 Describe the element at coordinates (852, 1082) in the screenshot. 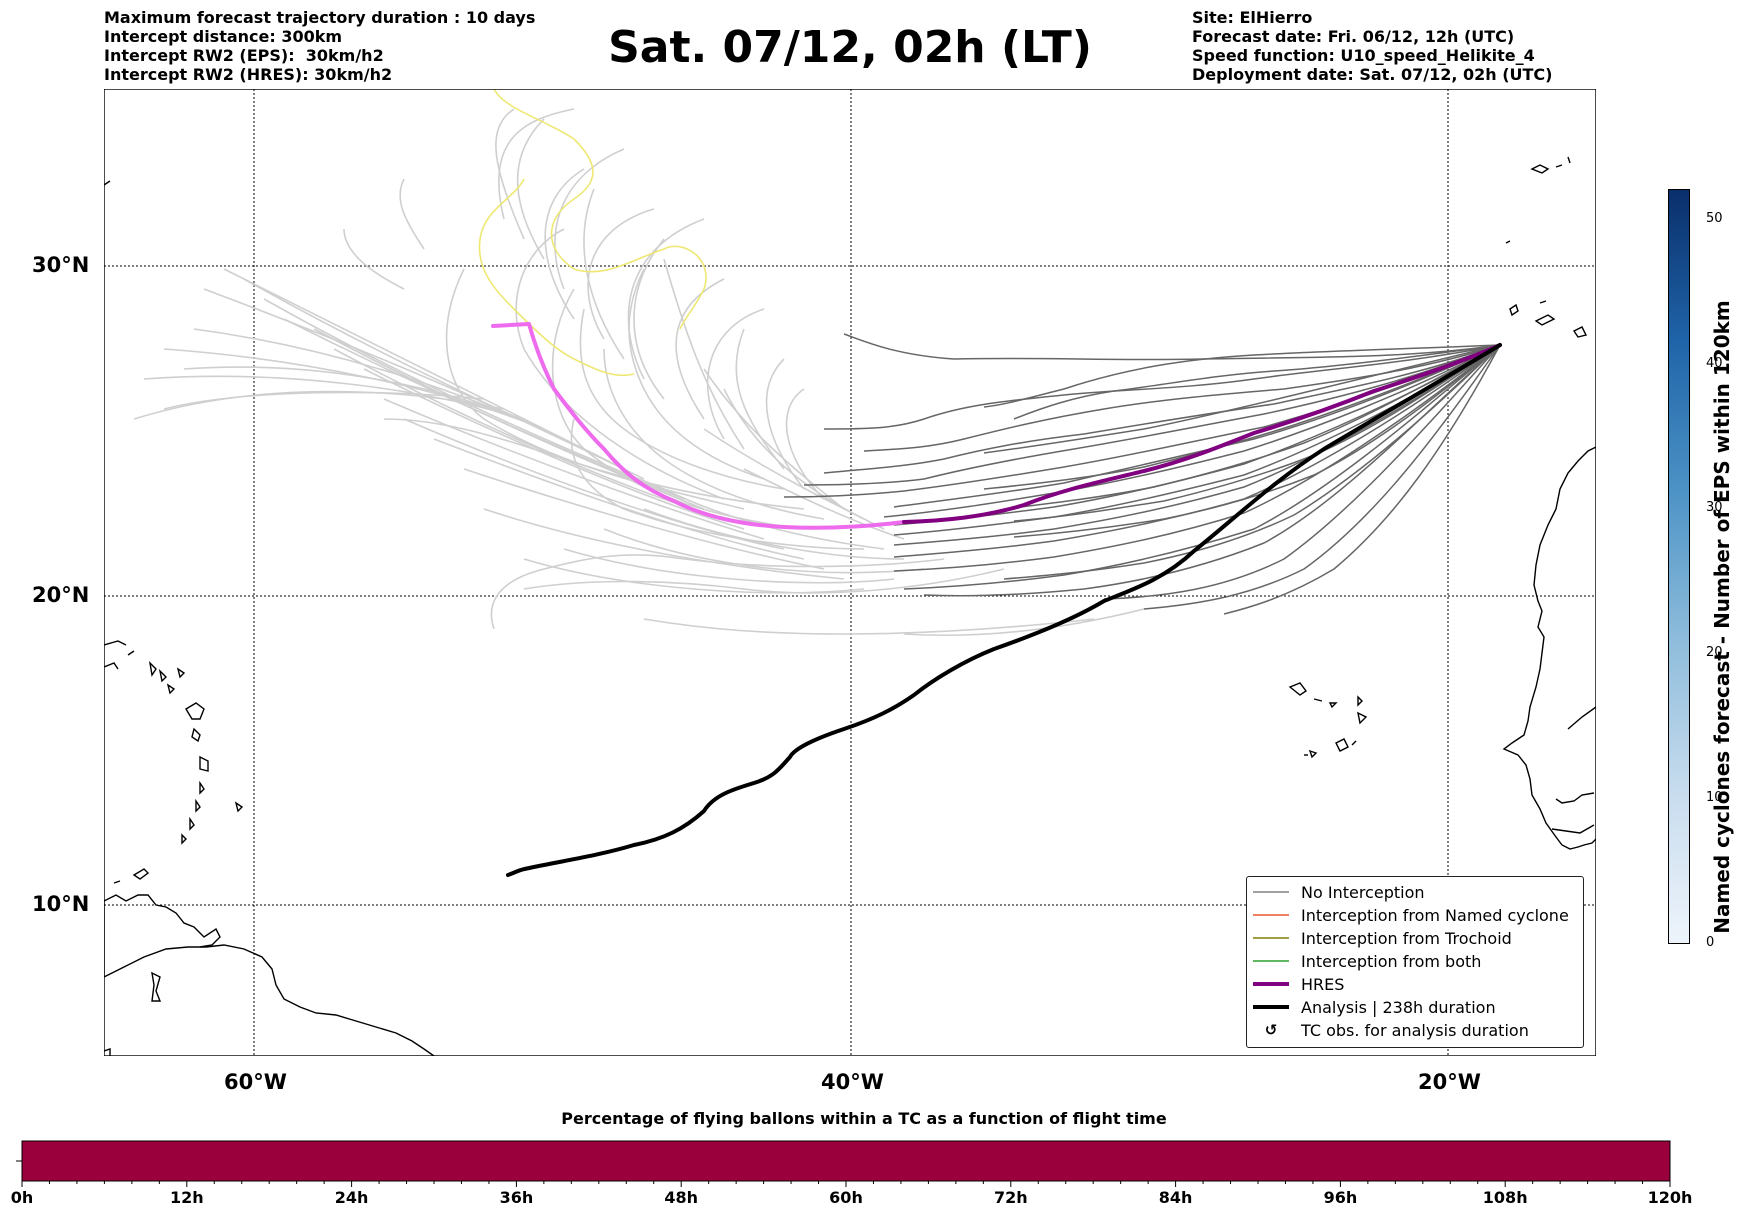

I see `lon-label: 40°W` at that location.